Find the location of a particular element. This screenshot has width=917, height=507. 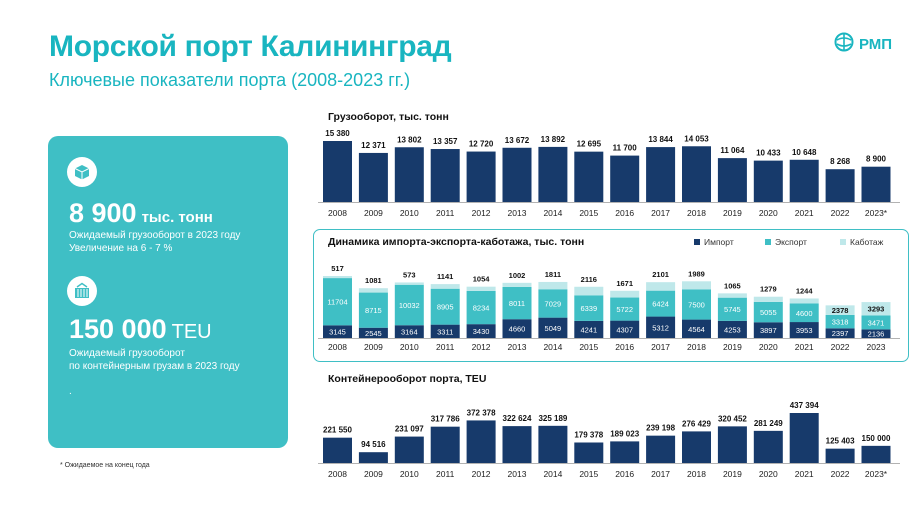

container-year-label: 2021 is located at coordinates (804, 474).